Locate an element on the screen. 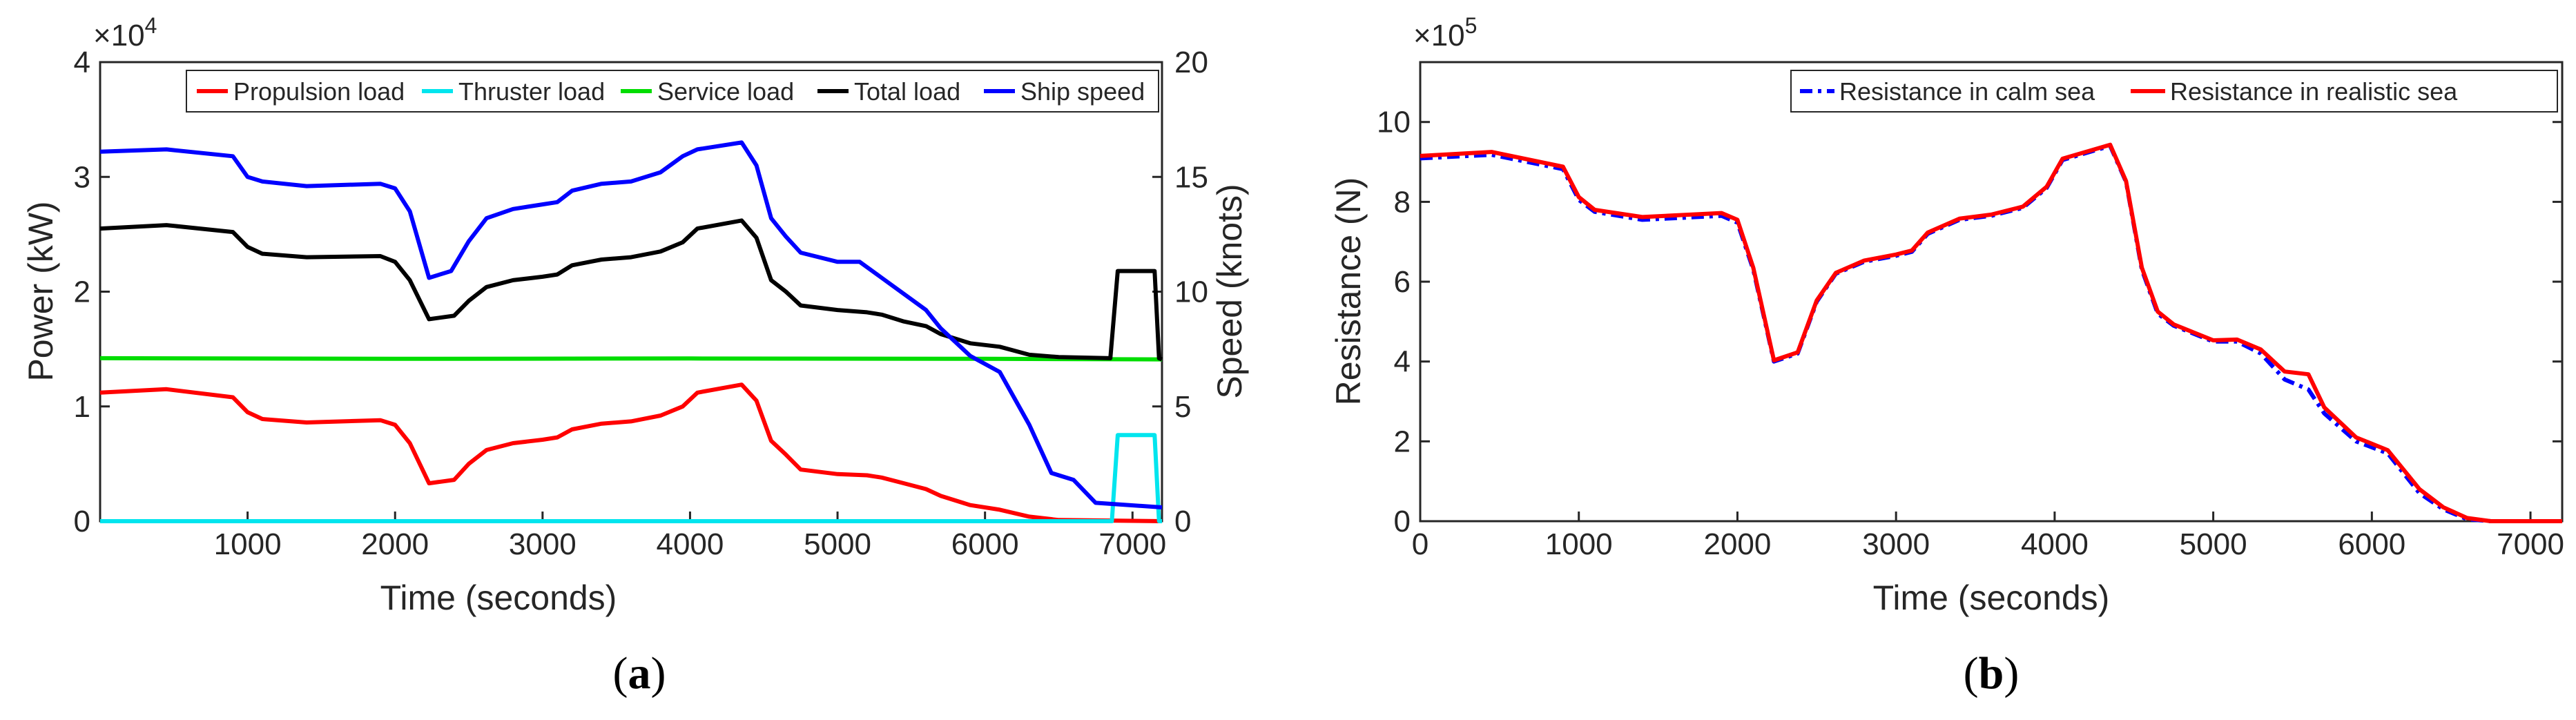  y-tick-label-left-a: 1 is located at coordinates (82, 407).